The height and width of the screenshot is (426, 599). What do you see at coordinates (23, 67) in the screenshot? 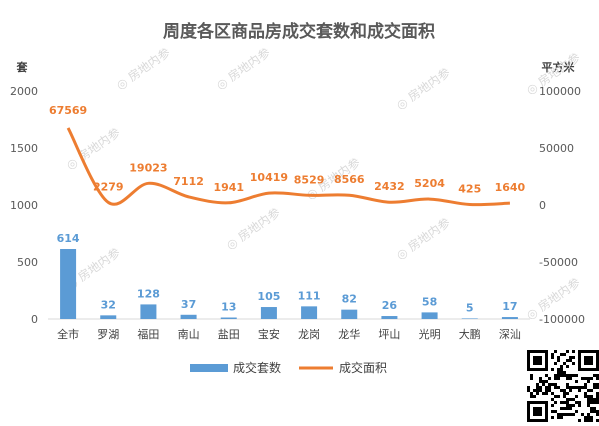
I see `left-axis-label: 套` at bounding box center [23, 67].